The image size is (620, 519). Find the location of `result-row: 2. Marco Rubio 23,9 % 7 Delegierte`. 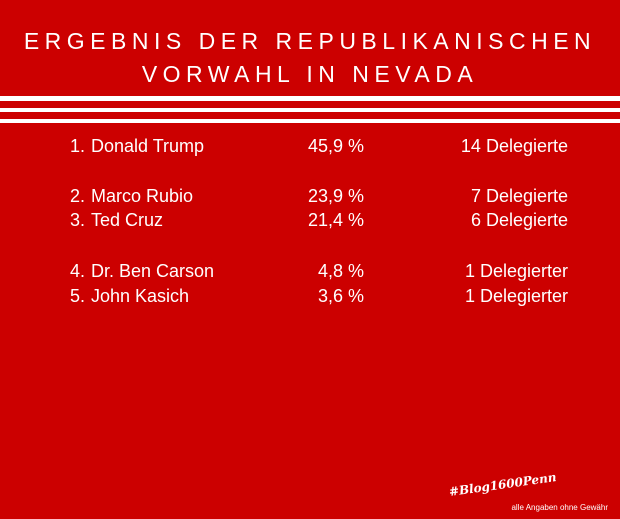

result-row: 2. Marco Rubio 23,9 % 7 Delegierte is located at coordinates (310, 196).